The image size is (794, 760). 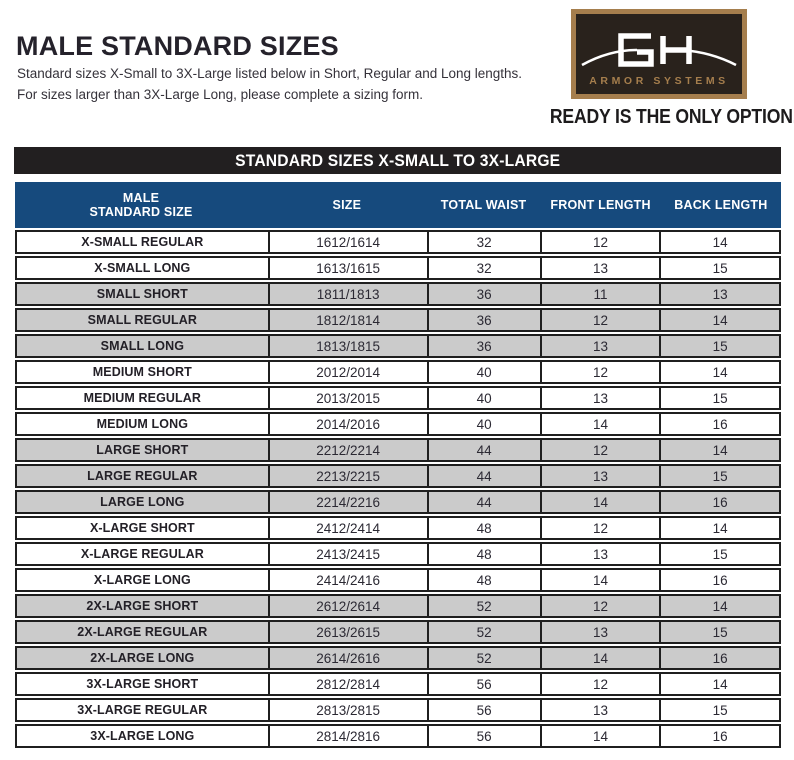 I want to click on table-row: X-SMALL REGULAR 1612/1614 32 12 14, so click(x=398, y=242).